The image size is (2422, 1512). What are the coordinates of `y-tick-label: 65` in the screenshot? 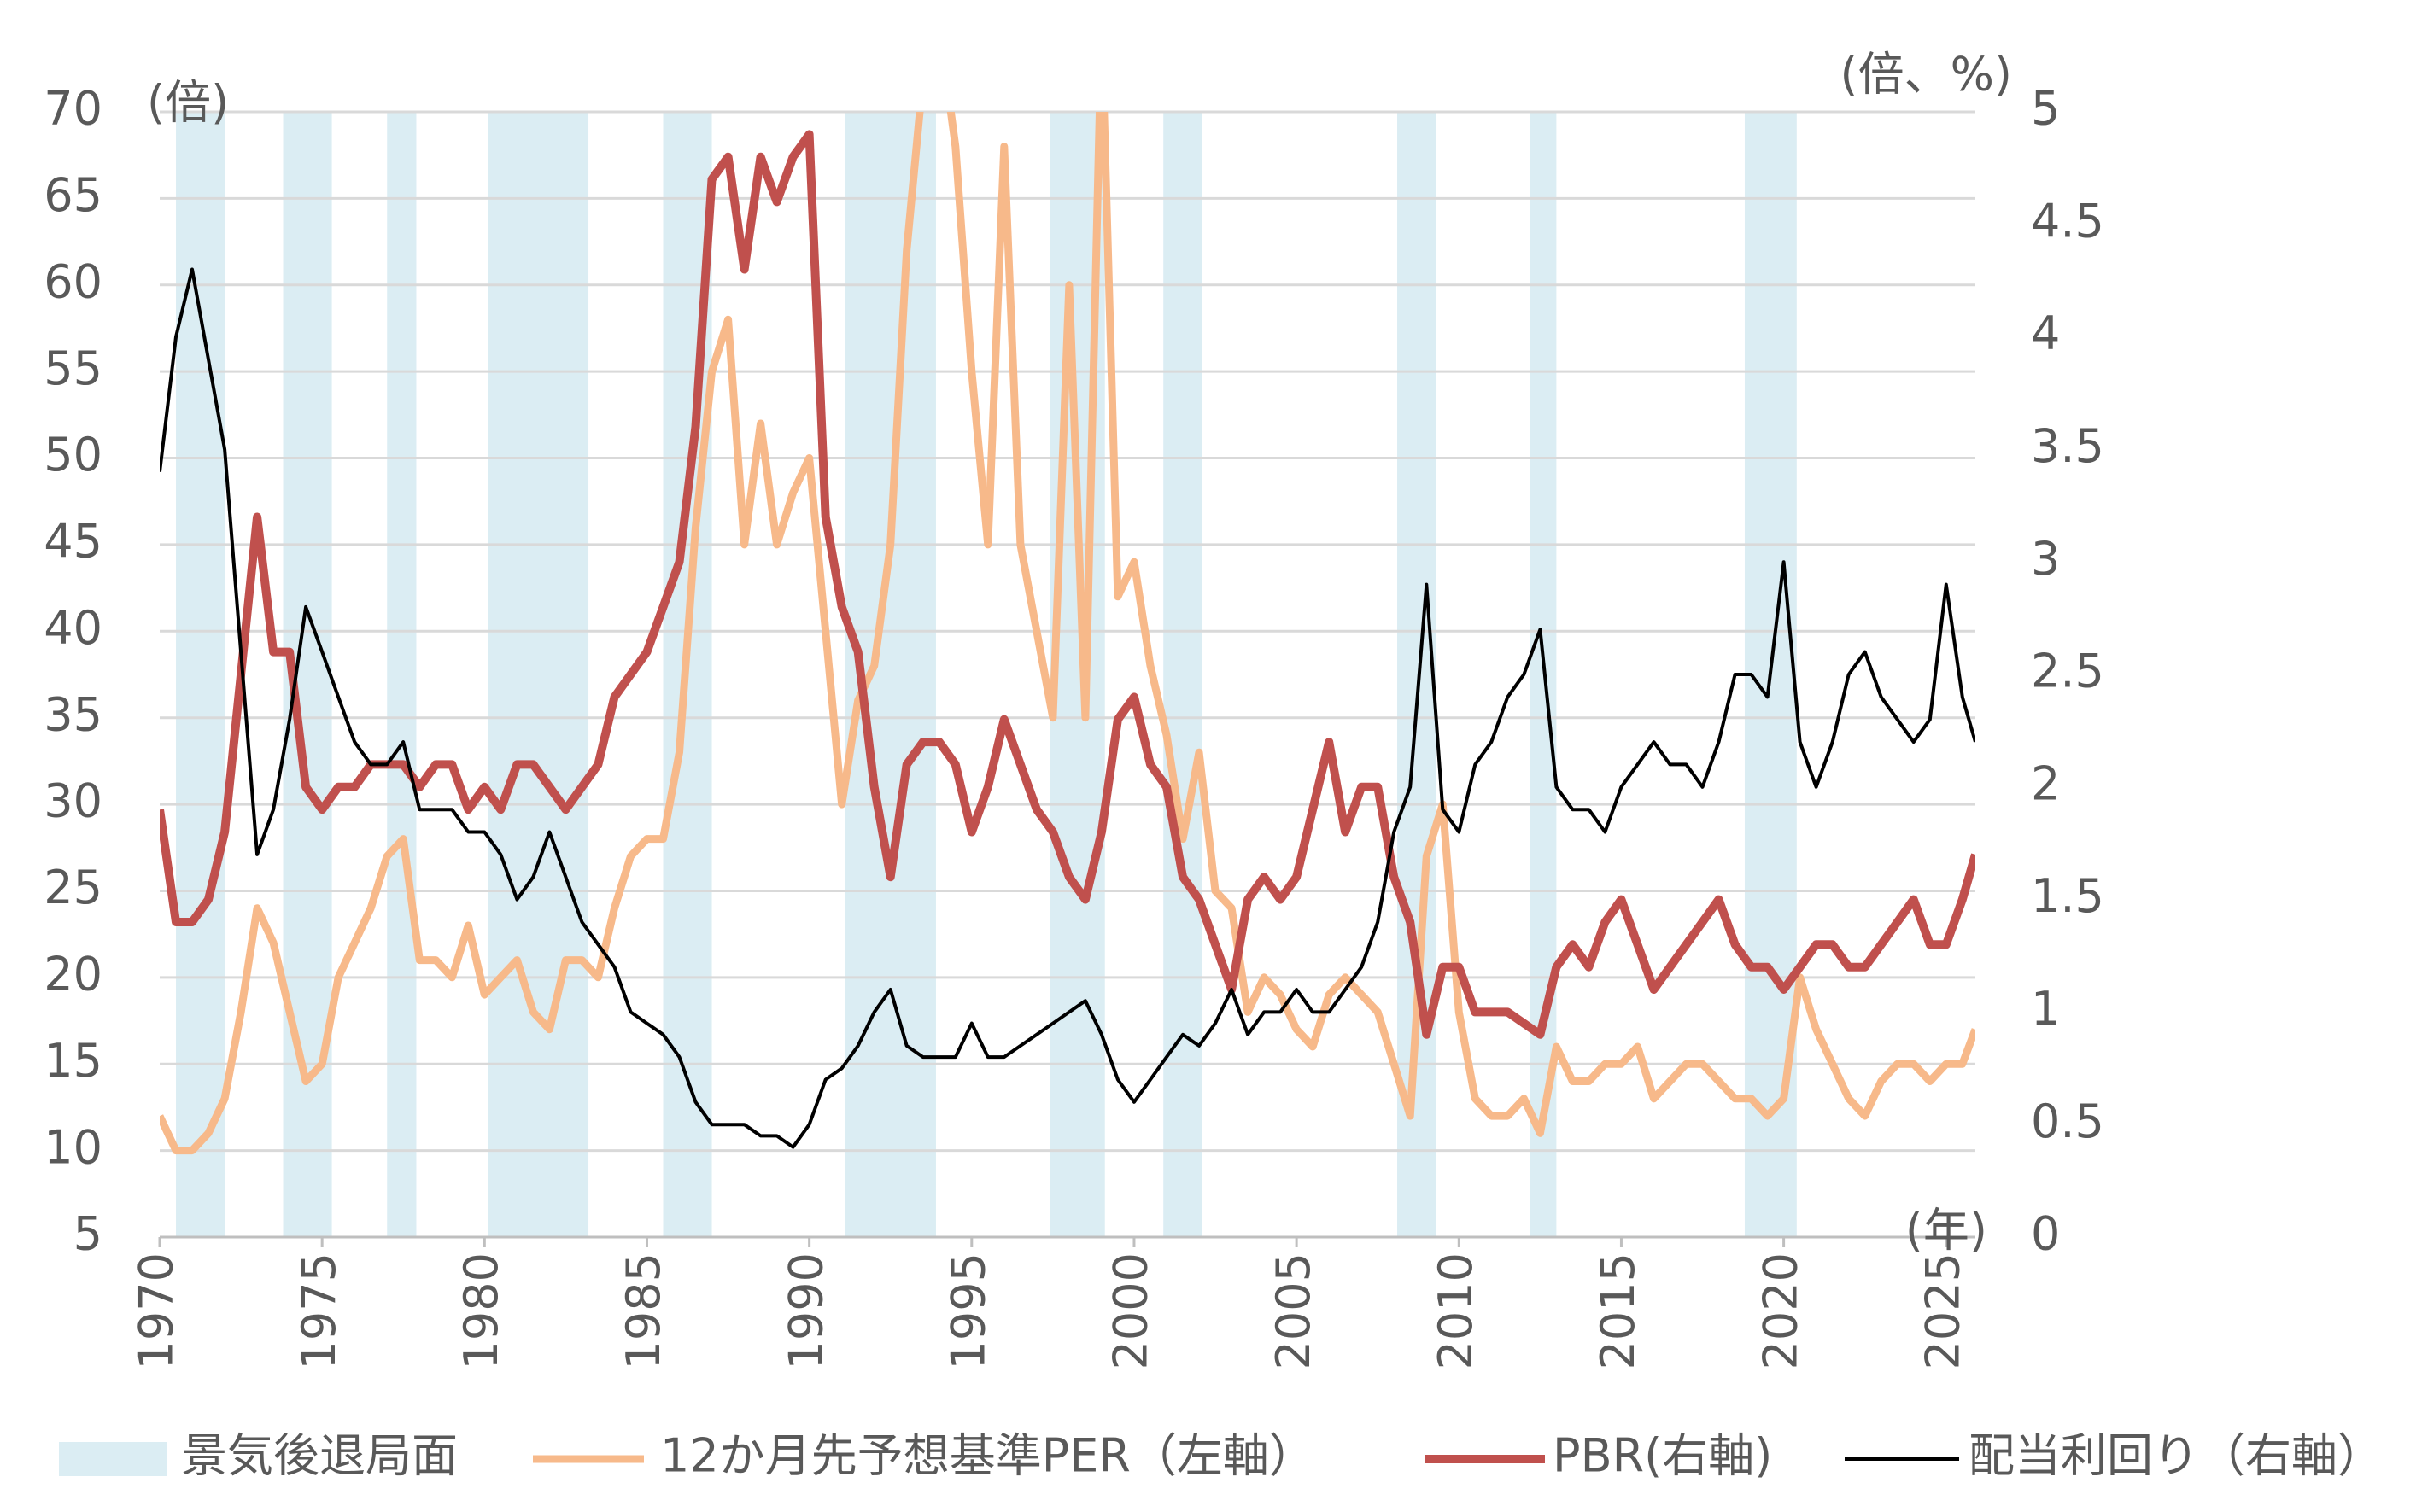 It's located at (73, 195).